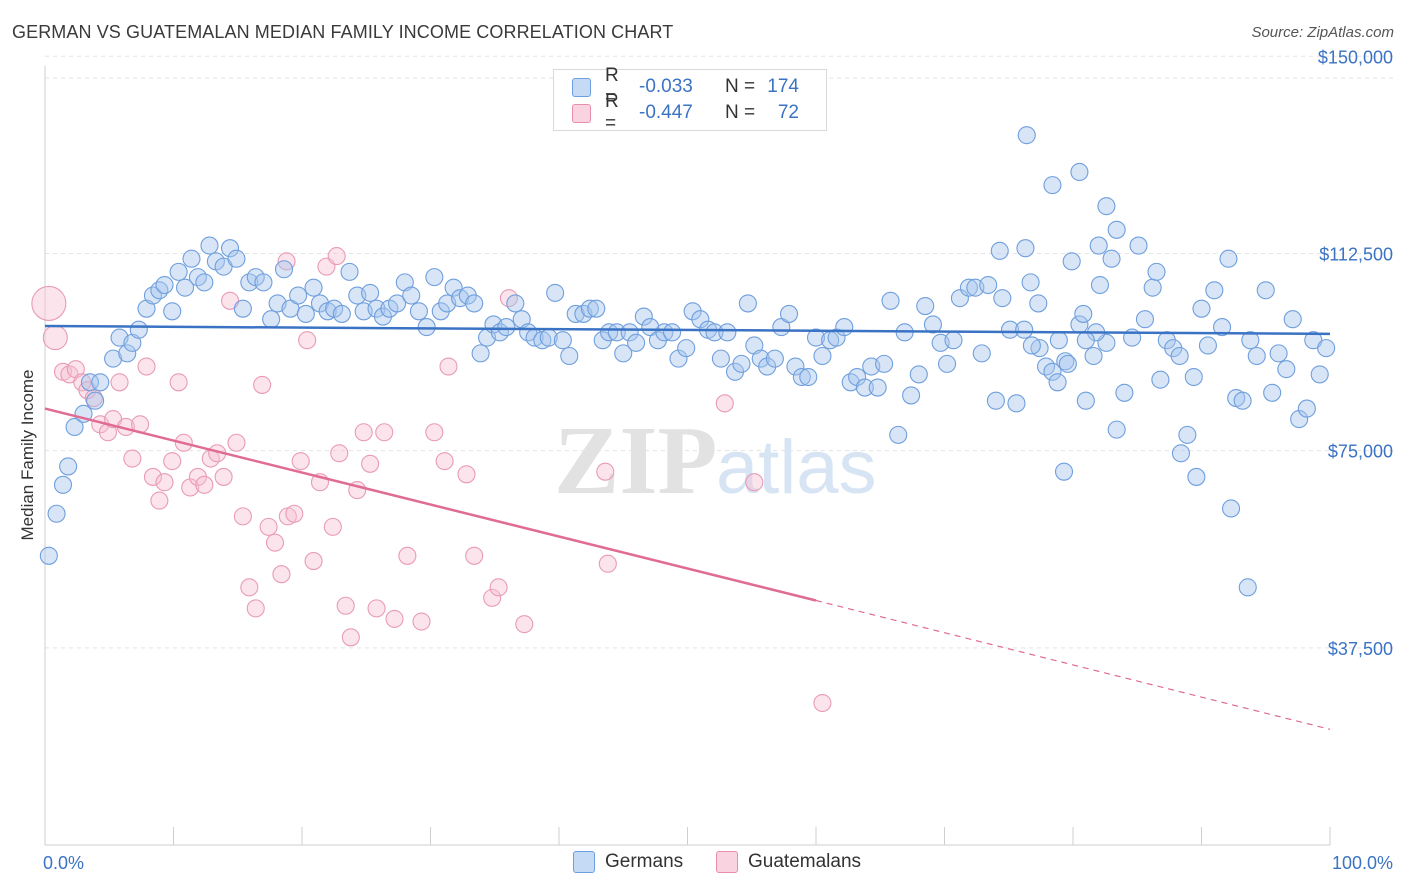 The image size is (1406, 892). Describe the element at coordinates (788, 112) in the screenshot. I see `n-value: 72` at that location.